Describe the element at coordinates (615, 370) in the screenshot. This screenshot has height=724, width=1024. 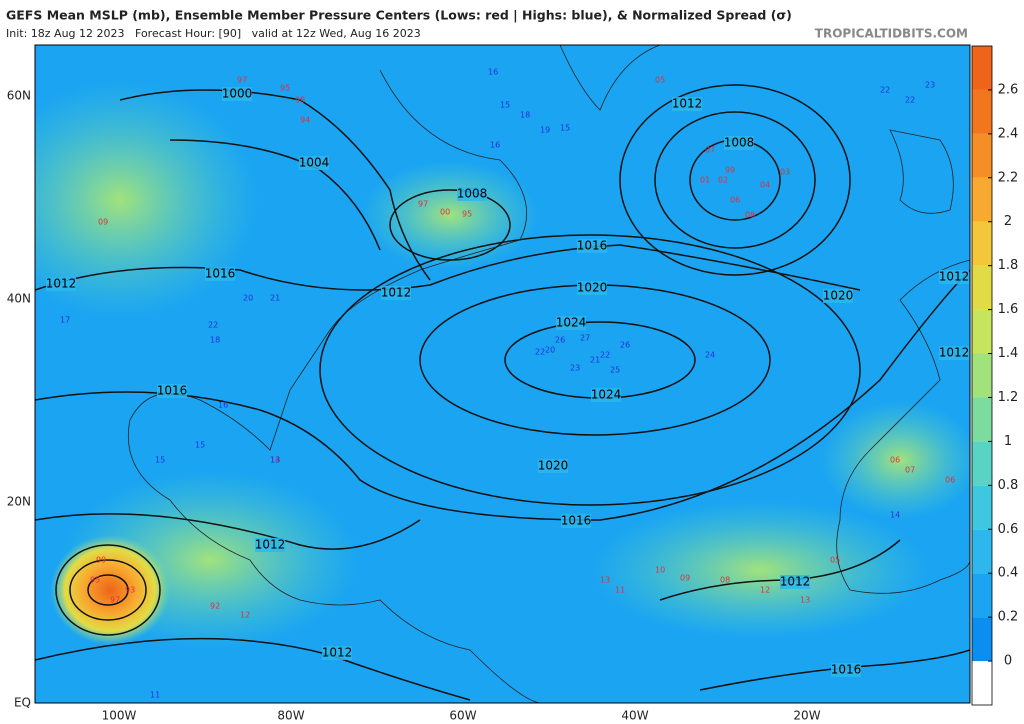
I see `high-center: 25` at that location.